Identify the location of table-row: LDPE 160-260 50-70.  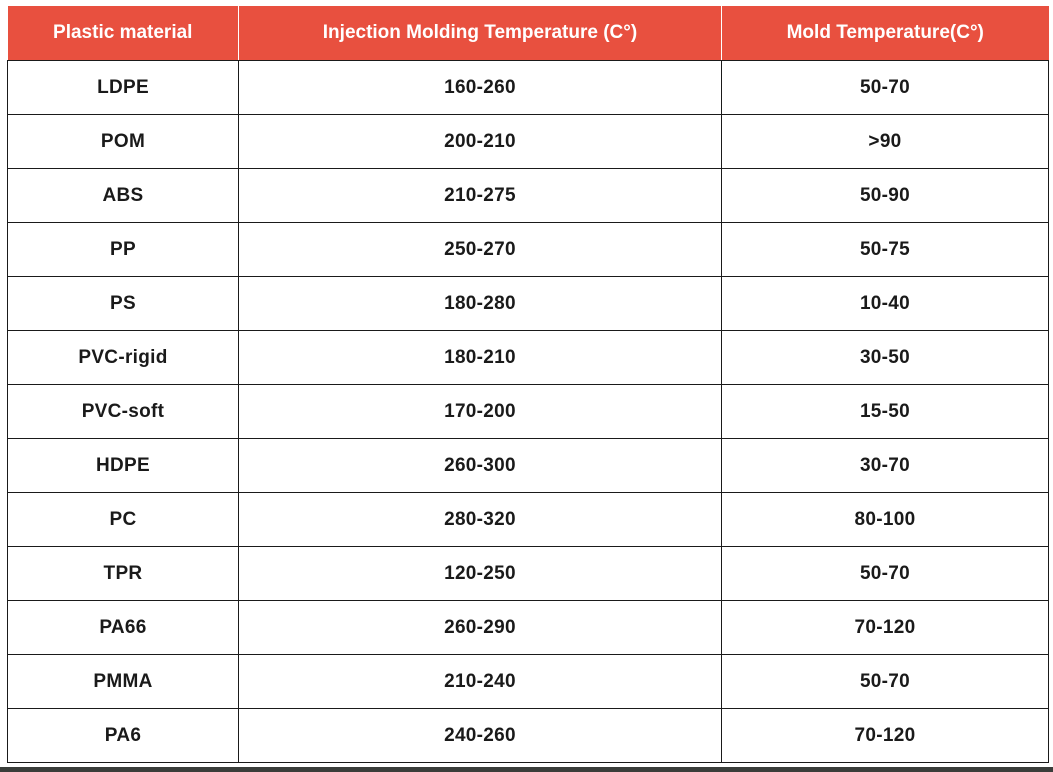
(528, 87).